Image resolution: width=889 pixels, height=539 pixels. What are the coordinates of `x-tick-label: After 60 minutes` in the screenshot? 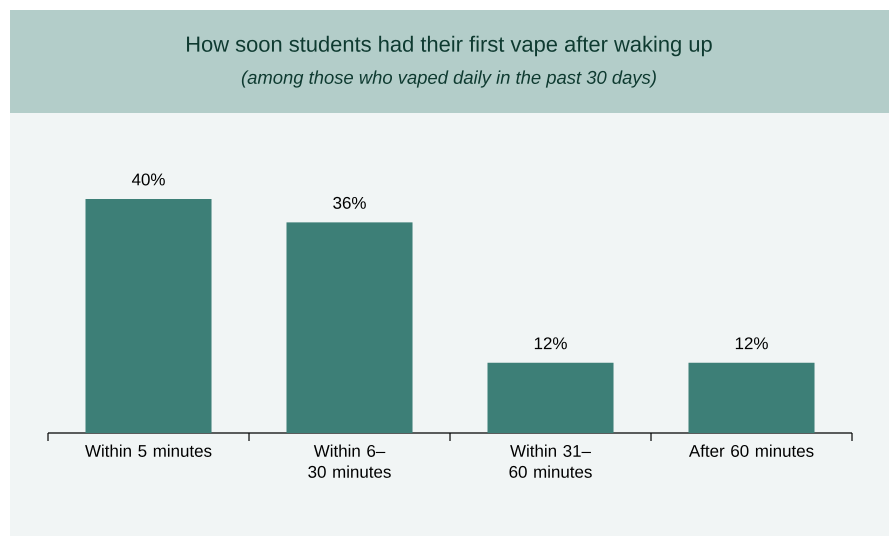 It's located at (751, 450).